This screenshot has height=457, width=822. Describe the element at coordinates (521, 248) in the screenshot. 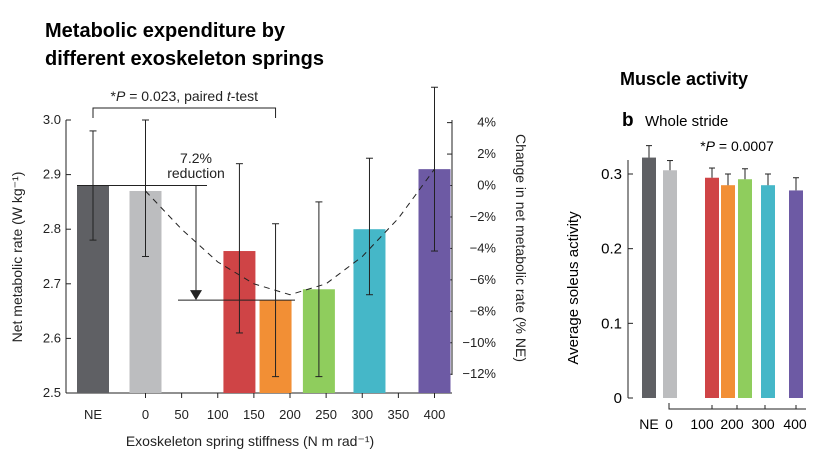

I see `y2-axis-label: Change in net metabolic rate (% NE)` at that location.